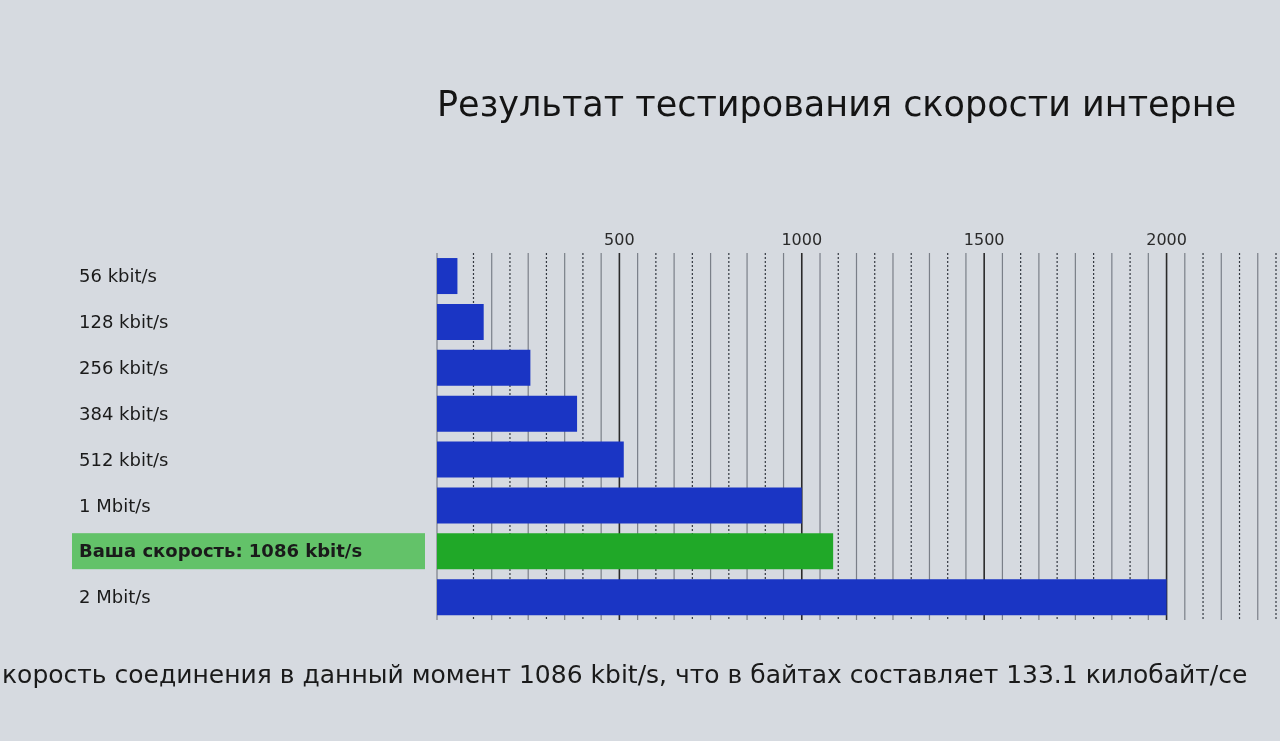 Image resolution: width=1280 pixels, height=741 pixels. I want to click on x-tick-label: 500, so click(619, 239).